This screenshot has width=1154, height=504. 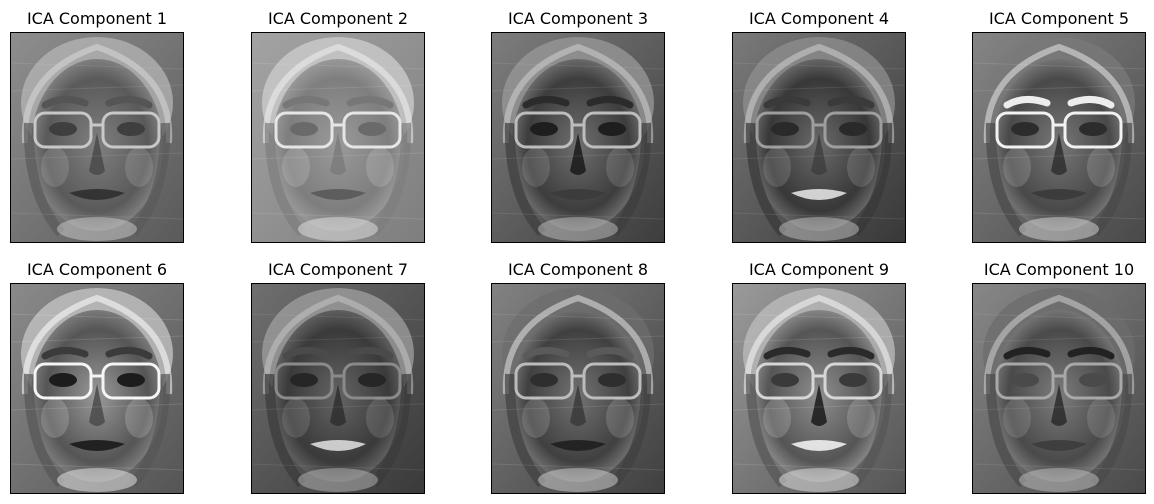 I want to click on panel-title: ICA Component 5, so click(x=1059, y=18).